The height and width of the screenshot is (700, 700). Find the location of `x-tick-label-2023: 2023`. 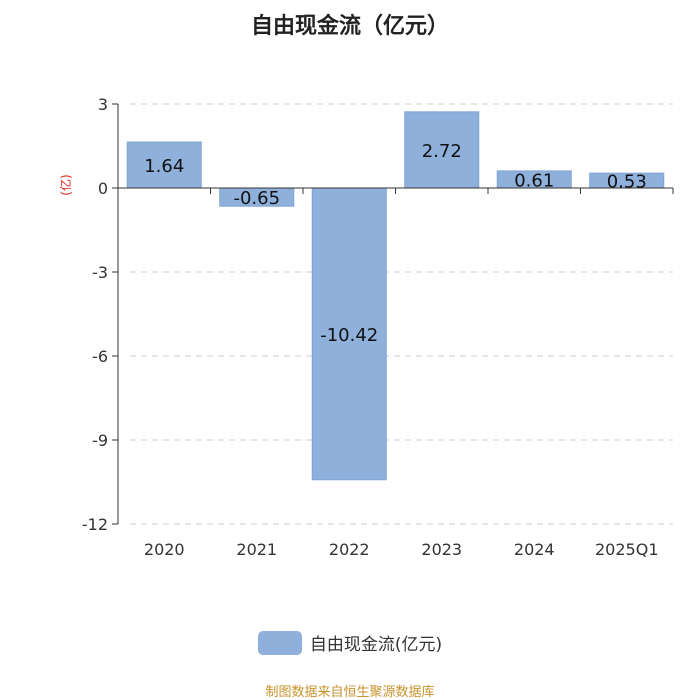

x-tick-label-2023: 2023 is located at coordinates (441, 549).